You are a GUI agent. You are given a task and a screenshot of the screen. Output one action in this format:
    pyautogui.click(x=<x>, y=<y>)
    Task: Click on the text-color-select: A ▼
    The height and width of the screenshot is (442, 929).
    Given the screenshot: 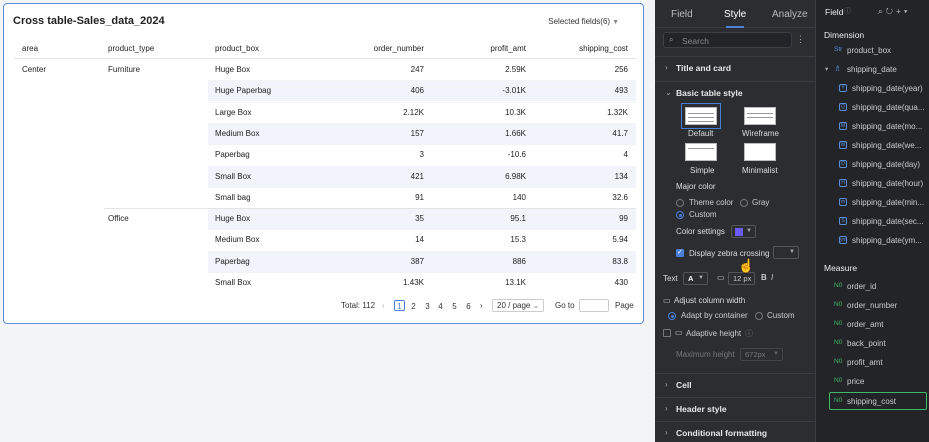 What is the action you would take?
    pyautogui.click(x=695, y=278)
    